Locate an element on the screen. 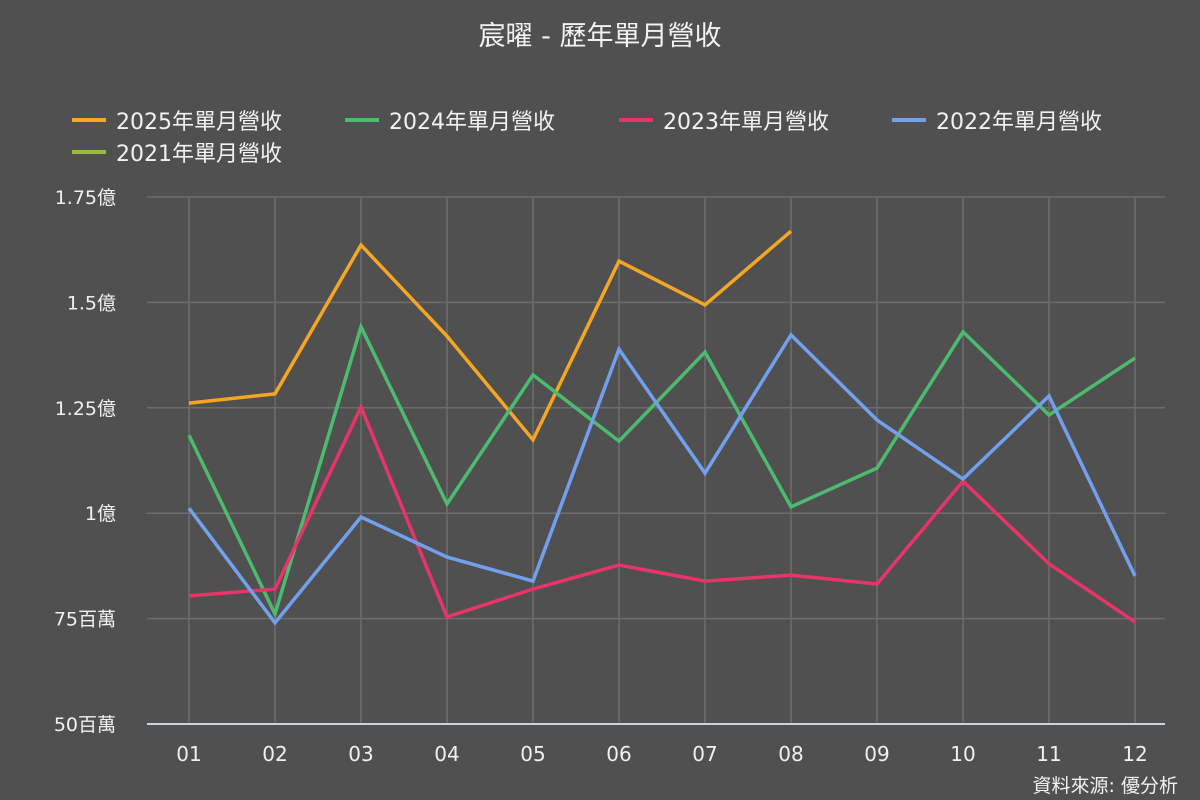 Image resolution: width=1200 pixels, height=800 pixels. y-tick-label: 1億 is located at coordinates (100, 514).